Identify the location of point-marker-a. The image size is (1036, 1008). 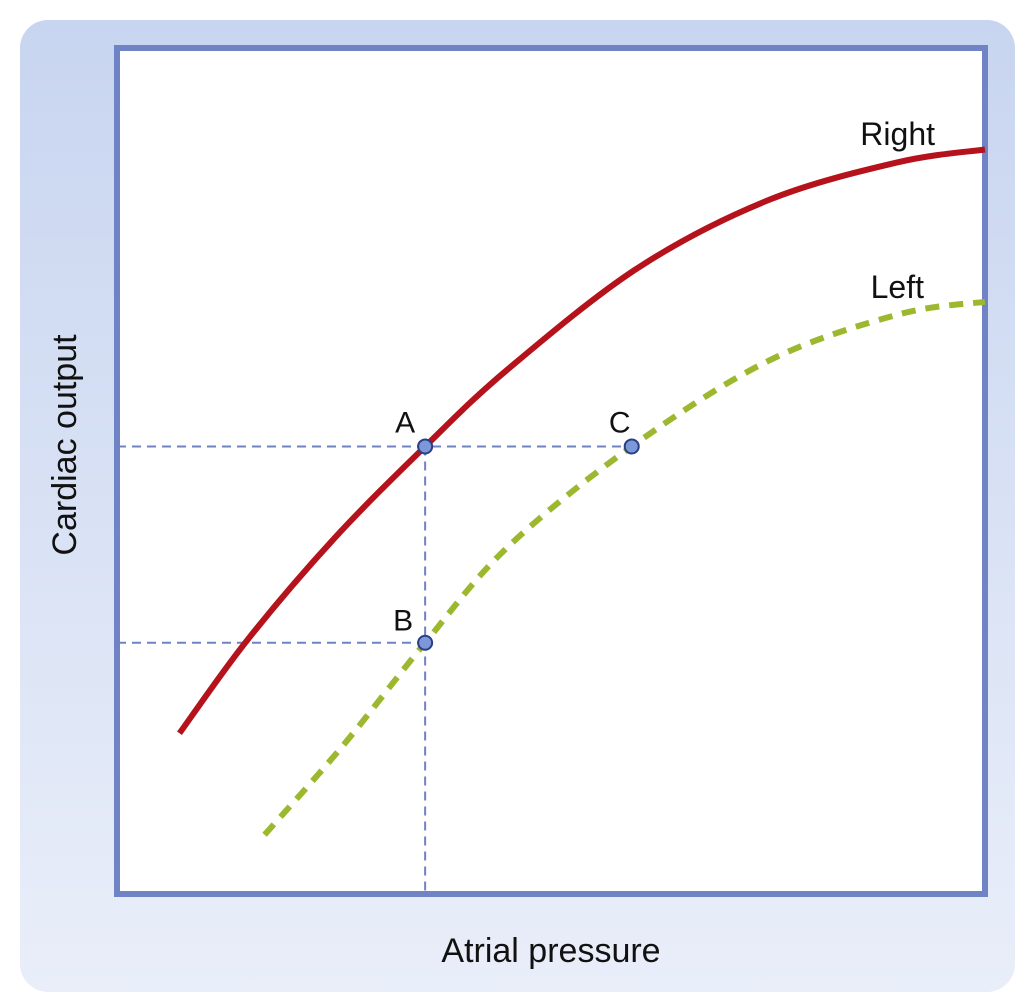
(425, 446).